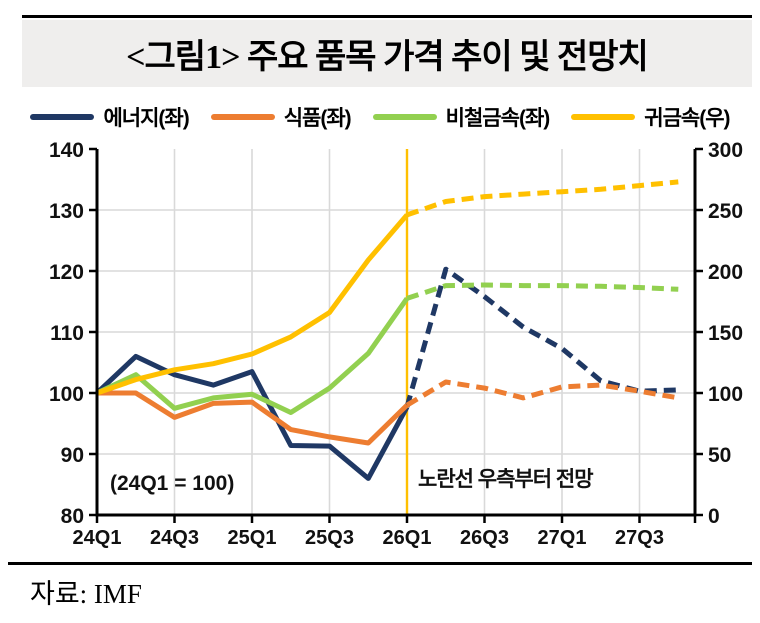 Image resolution: width=760 pixels, height=623 pixels. Describe the element at coordinates (498, 118) in the screenshot. I see `legend-label: 비철금속(좌)` at that location.